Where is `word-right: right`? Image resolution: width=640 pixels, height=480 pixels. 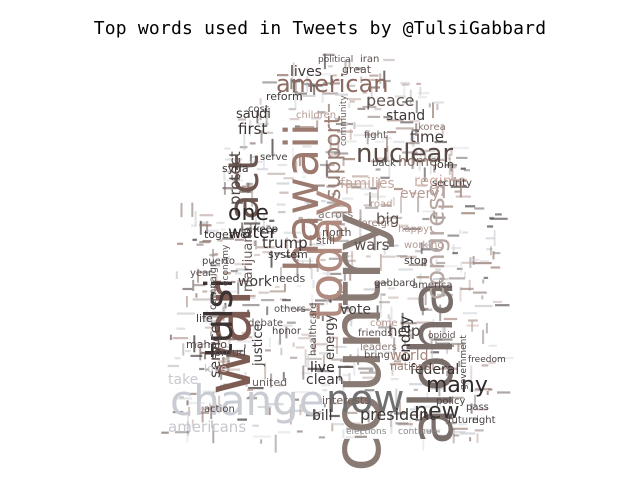 word-right: right is located at coordinates (484, 420).